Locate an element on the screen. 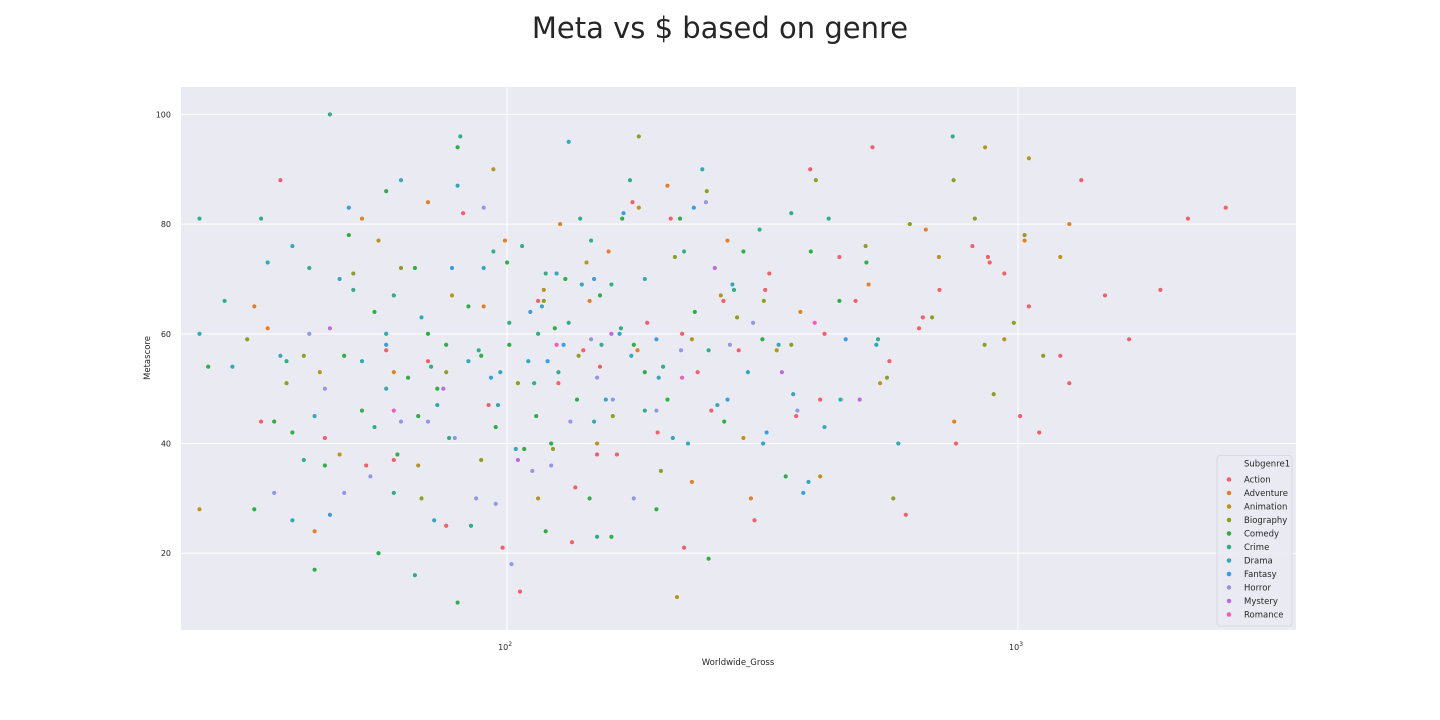 The height and width of the screenshot is (720, 1440). legend-entry: Horror is located at coordinates (1257, 589).